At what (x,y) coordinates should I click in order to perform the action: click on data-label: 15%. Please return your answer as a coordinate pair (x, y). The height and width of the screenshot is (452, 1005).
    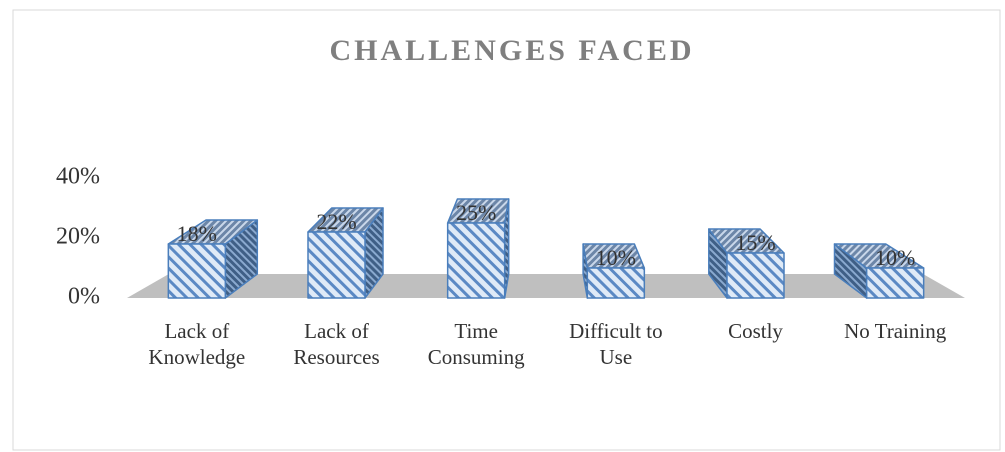
    Looking at the image, I should click on (755, 242).